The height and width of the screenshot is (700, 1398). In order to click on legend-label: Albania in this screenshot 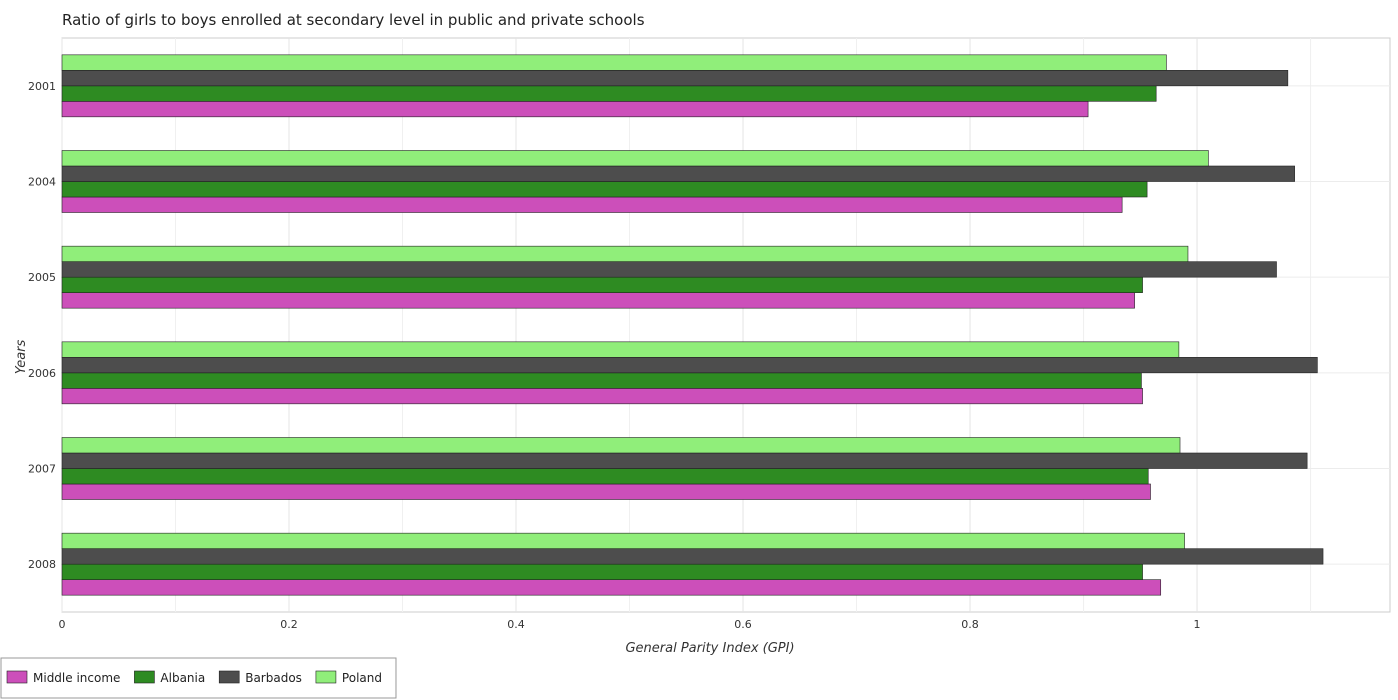, I will do `click(182, 678)`.